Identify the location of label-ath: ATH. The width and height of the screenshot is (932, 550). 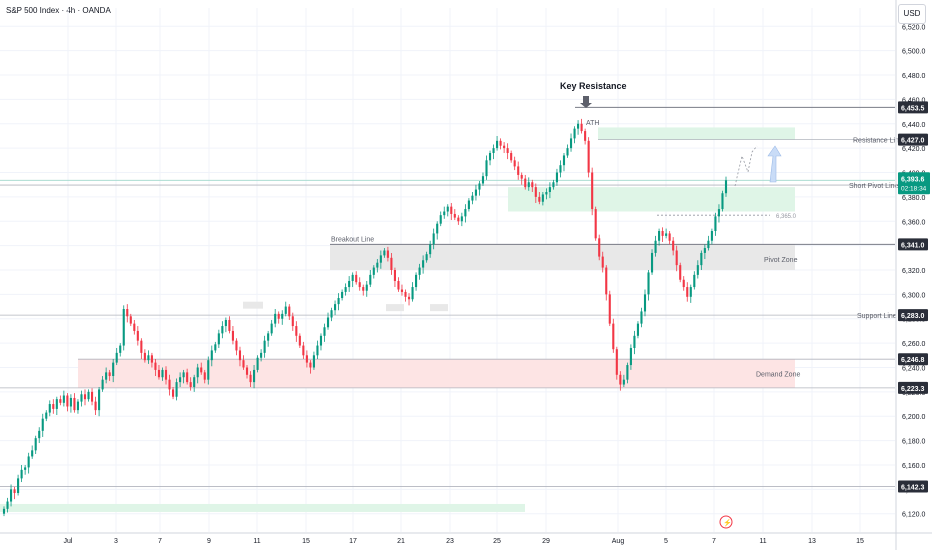
(592, 123).